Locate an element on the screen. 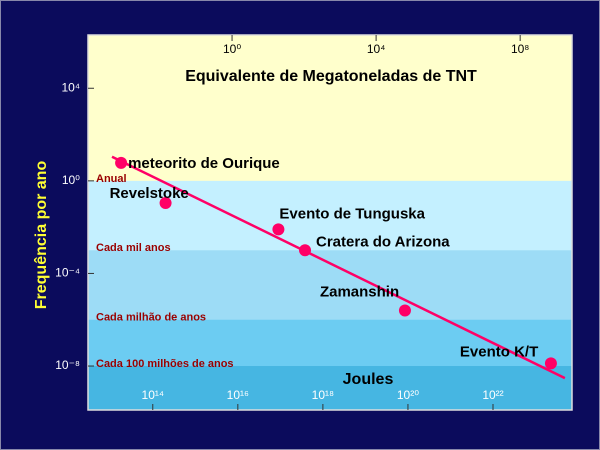 This screenshot has width=600, height=450. y-axis-title: Frequência por ano is located at coordinates (41, 235).